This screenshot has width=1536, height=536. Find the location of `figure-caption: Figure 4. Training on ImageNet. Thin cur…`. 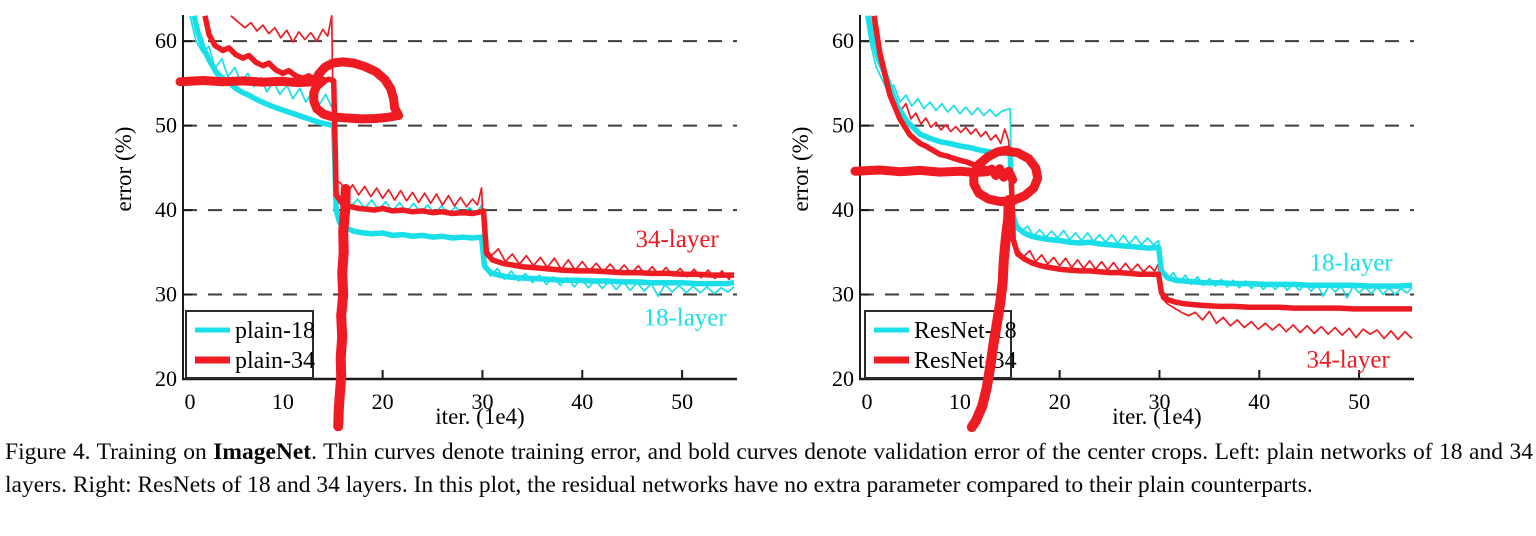

figure-caption: Figure 4. Training on ImageNet. Thin cur… is located at coordinates (769, 469).